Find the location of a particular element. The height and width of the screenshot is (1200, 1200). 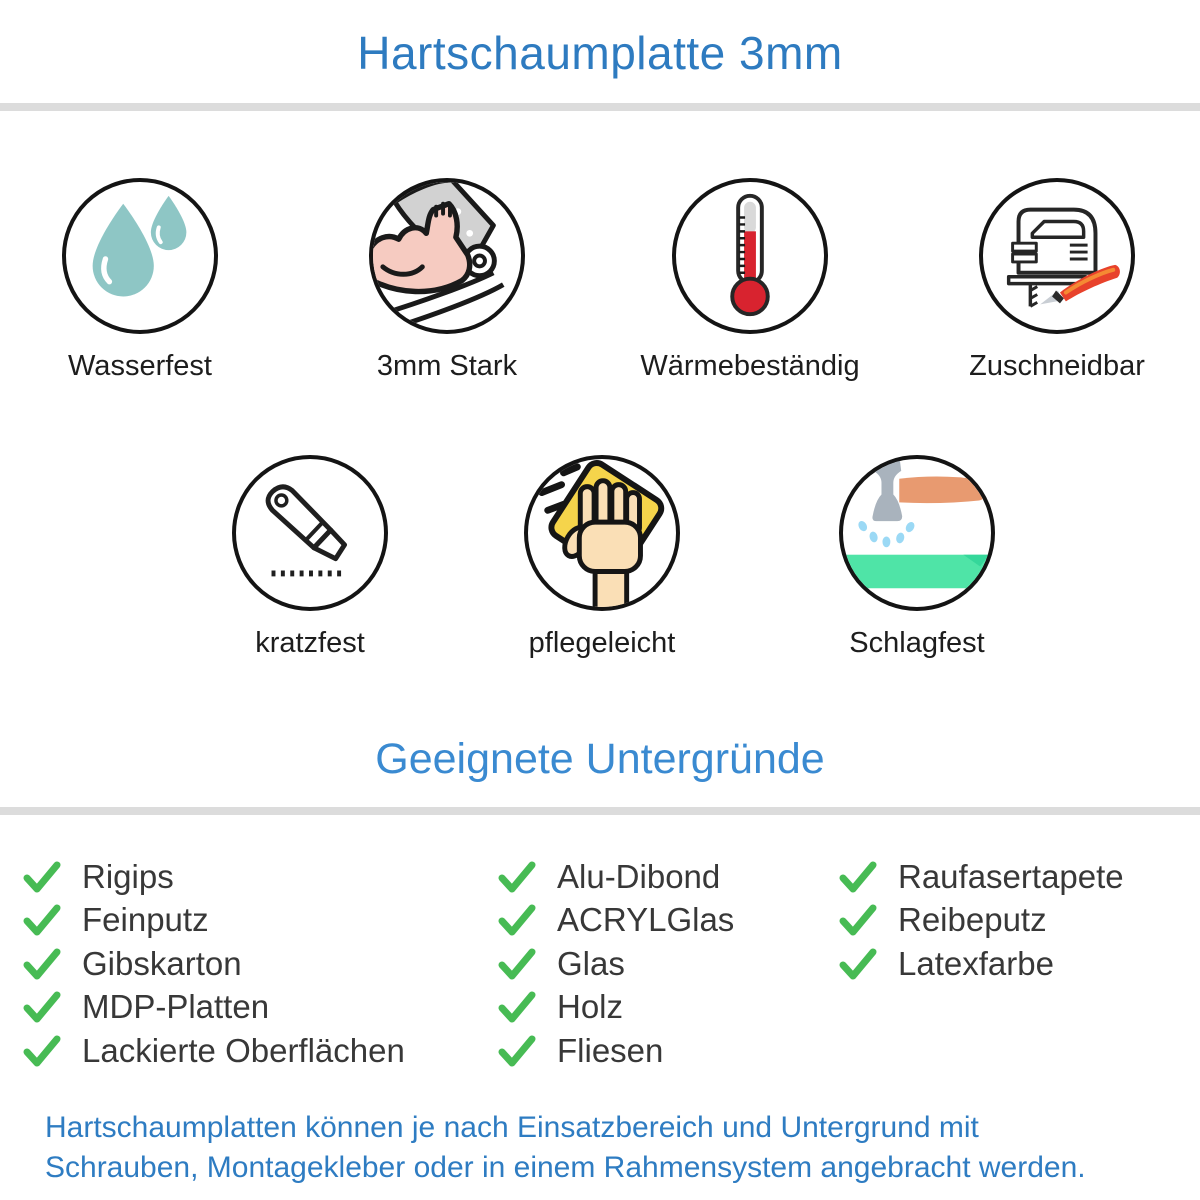

substrate-item: Gibskarton is located at coordinates (213, 963).